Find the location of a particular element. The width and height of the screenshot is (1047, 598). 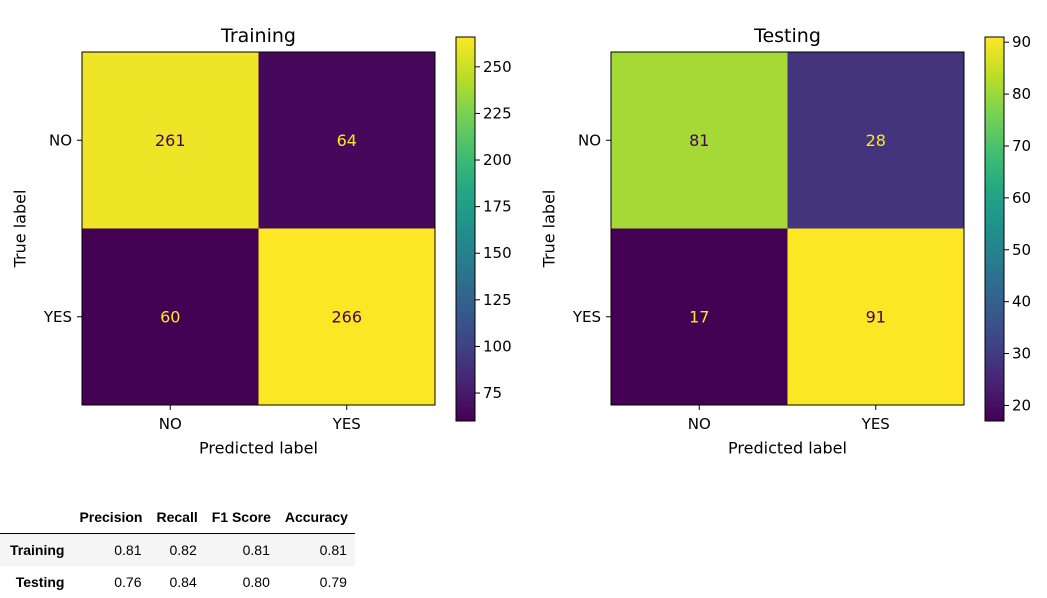

training-colorbar-tick-label: 100 is located at coordinates (497, 346).